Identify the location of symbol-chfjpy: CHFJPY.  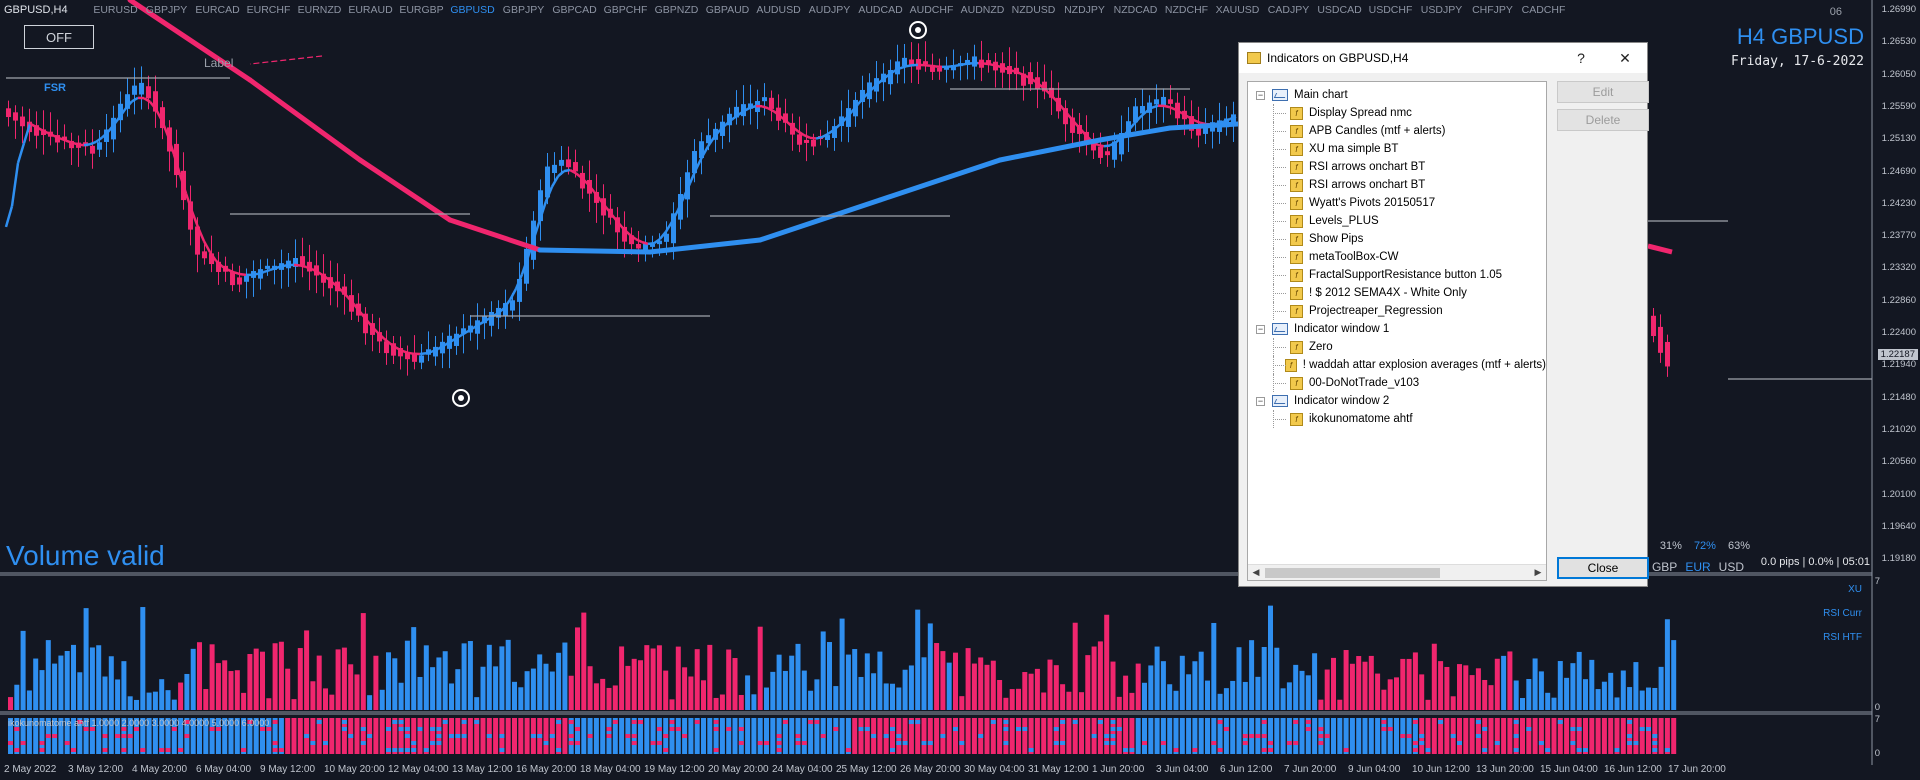
(1492, 10).